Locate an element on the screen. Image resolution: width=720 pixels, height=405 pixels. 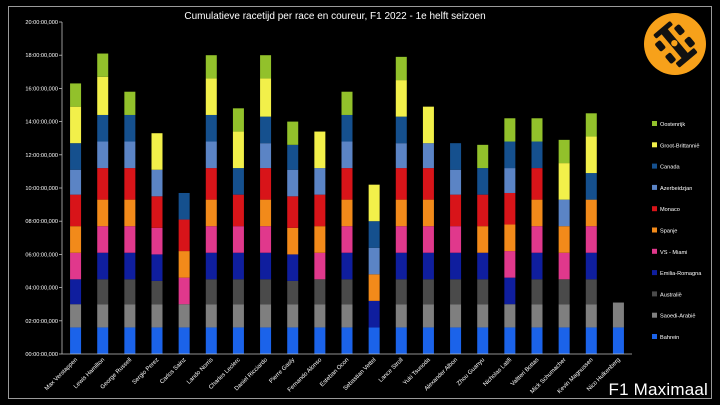
legend-label: Bahrein is located at coordinates (669, 338).